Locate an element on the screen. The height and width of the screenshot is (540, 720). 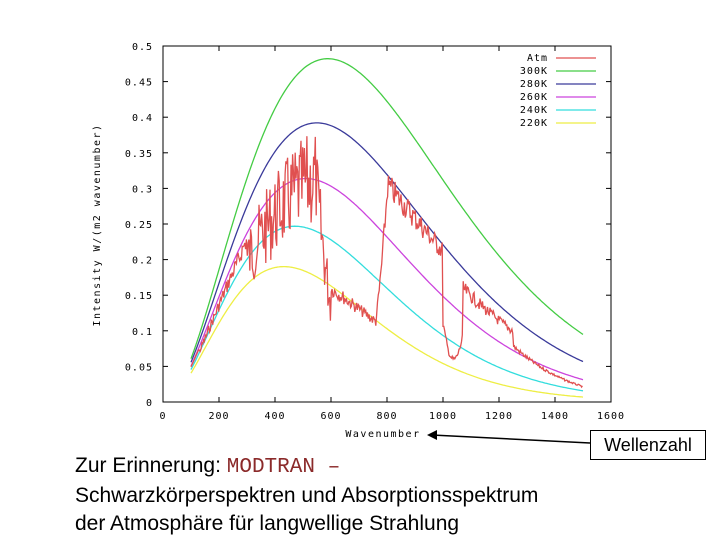
y-tick-label: 0.2 is located at coordinates (142, 261).